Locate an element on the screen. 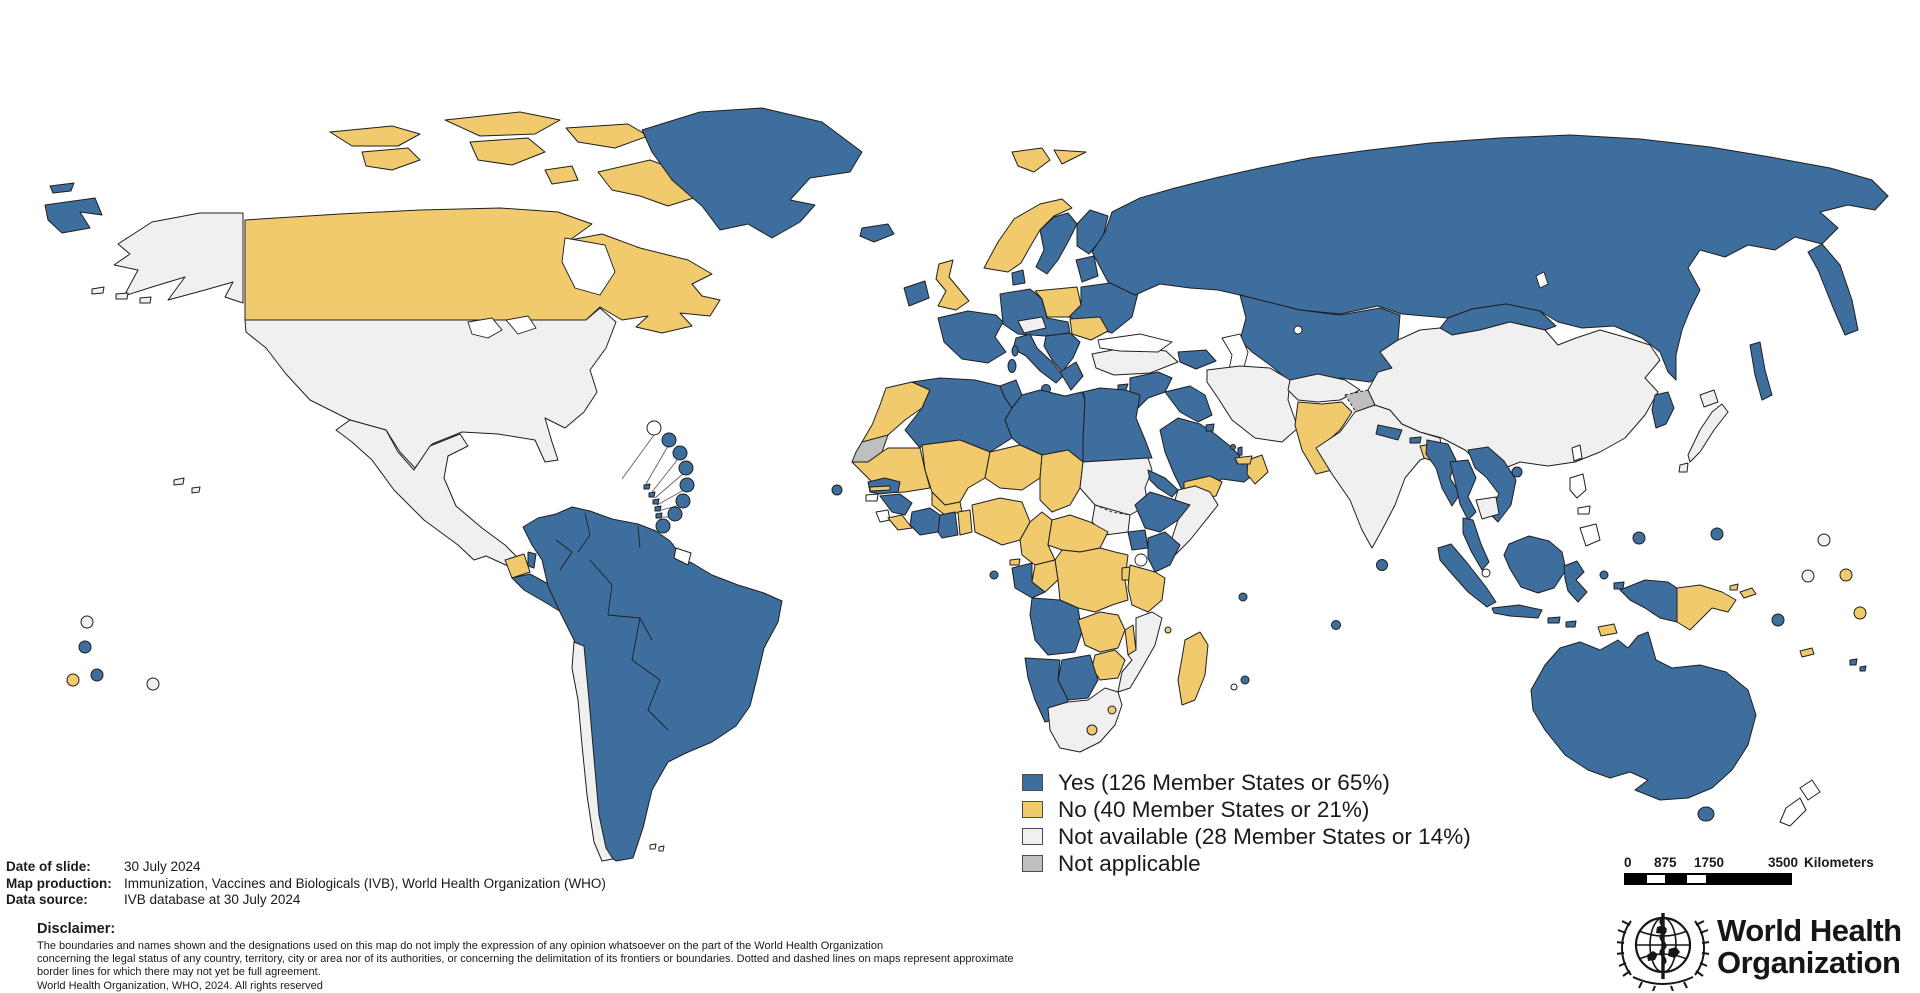 The image size is (1920, 993). region-cambodia is located at coordinates (1487, 508).